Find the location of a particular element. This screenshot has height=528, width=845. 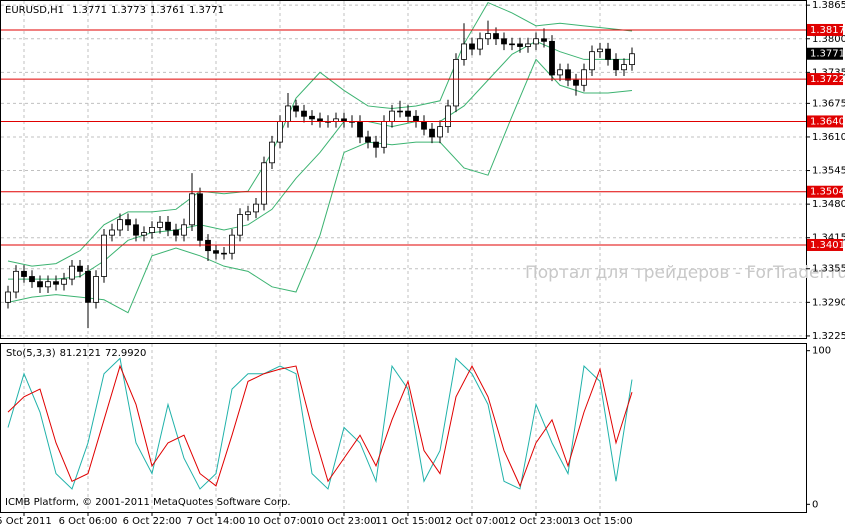

level-label: 1.3722 is located at coordinates (827, 79).